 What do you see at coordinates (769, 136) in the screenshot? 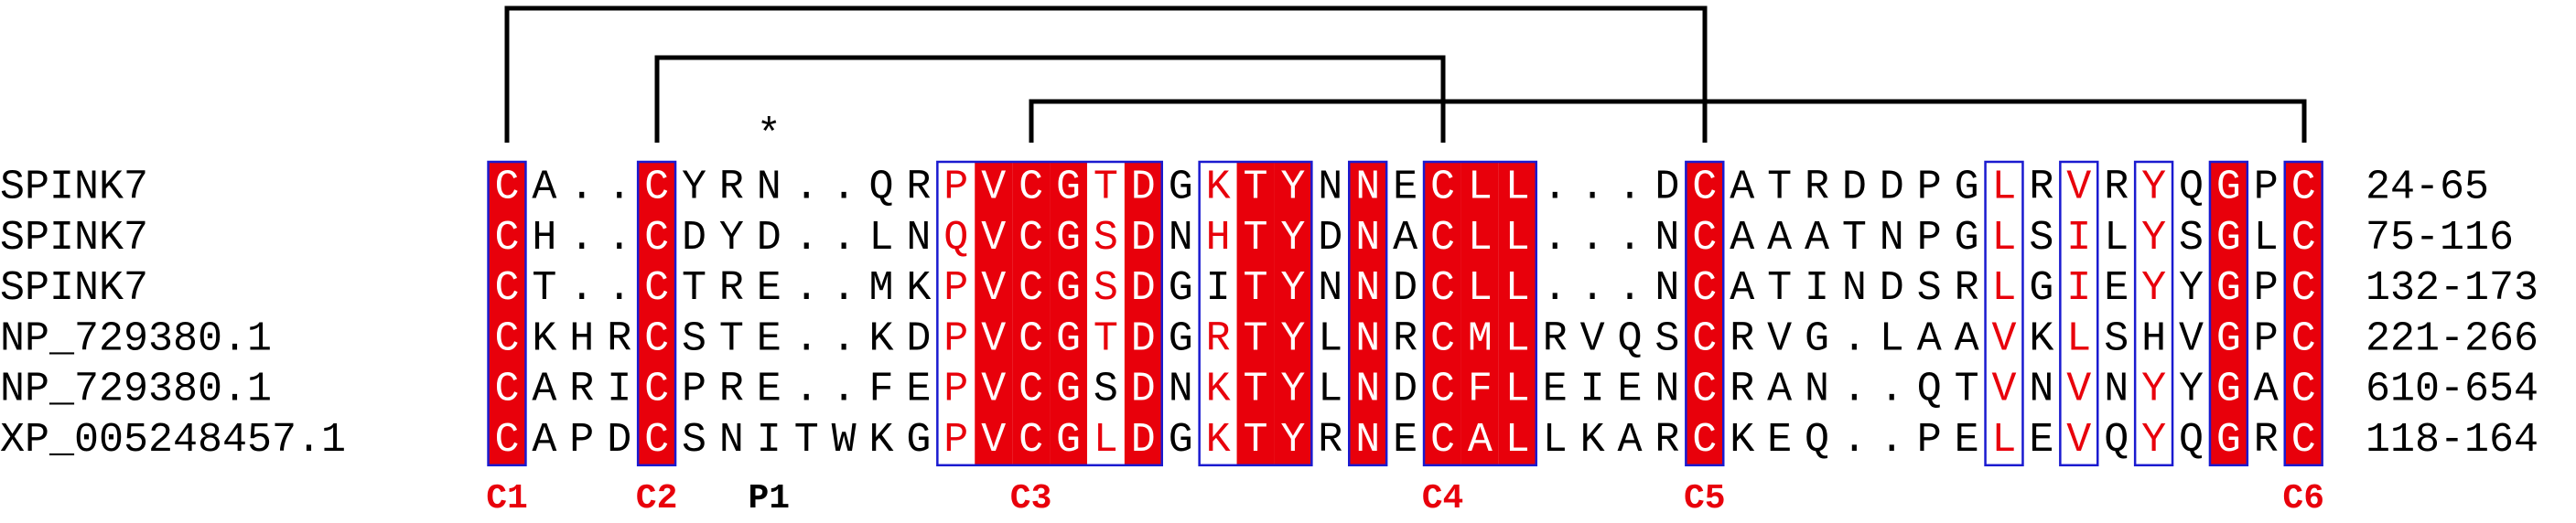
I see `star-marker: *` at bounding box center [769, 136].